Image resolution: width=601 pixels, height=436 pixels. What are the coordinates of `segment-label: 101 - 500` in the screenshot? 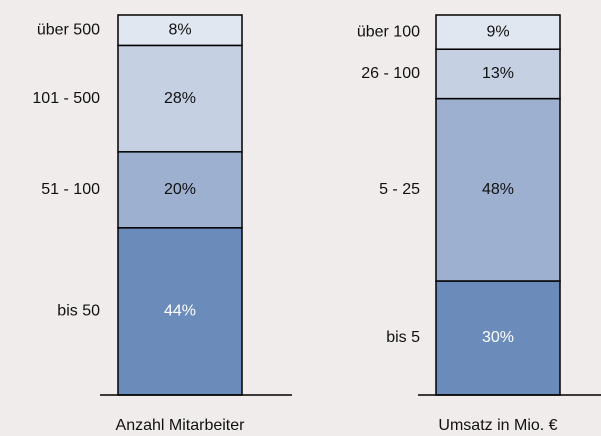 It's located at (66, 98).